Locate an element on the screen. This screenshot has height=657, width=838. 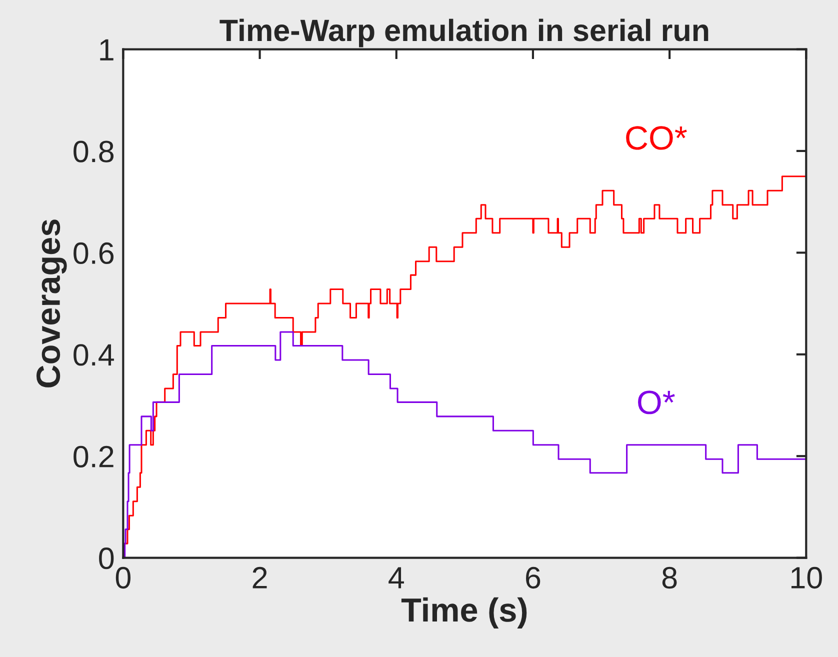
y-tick-label: 0.2 is located at coordinates (94, 457).